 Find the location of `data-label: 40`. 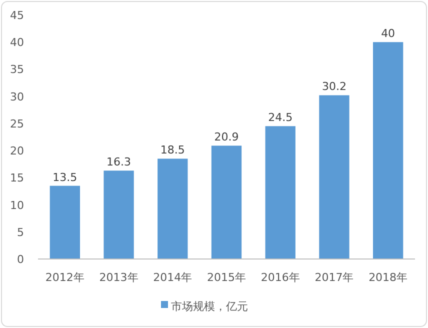

data-label: 40 is located at coordinates (388, 33).